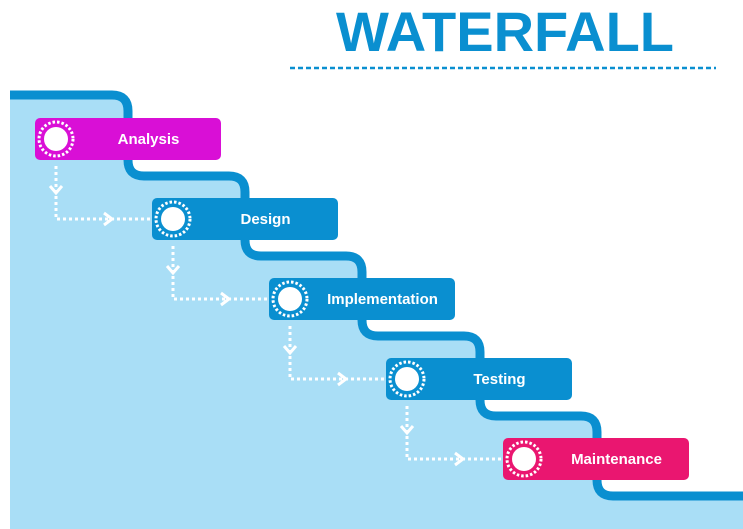 The height and width of the screenshot is (529, 743). Describe the element at coordinates (149, 139) in the screenshot. I see `step-label: Analysis` at that location.